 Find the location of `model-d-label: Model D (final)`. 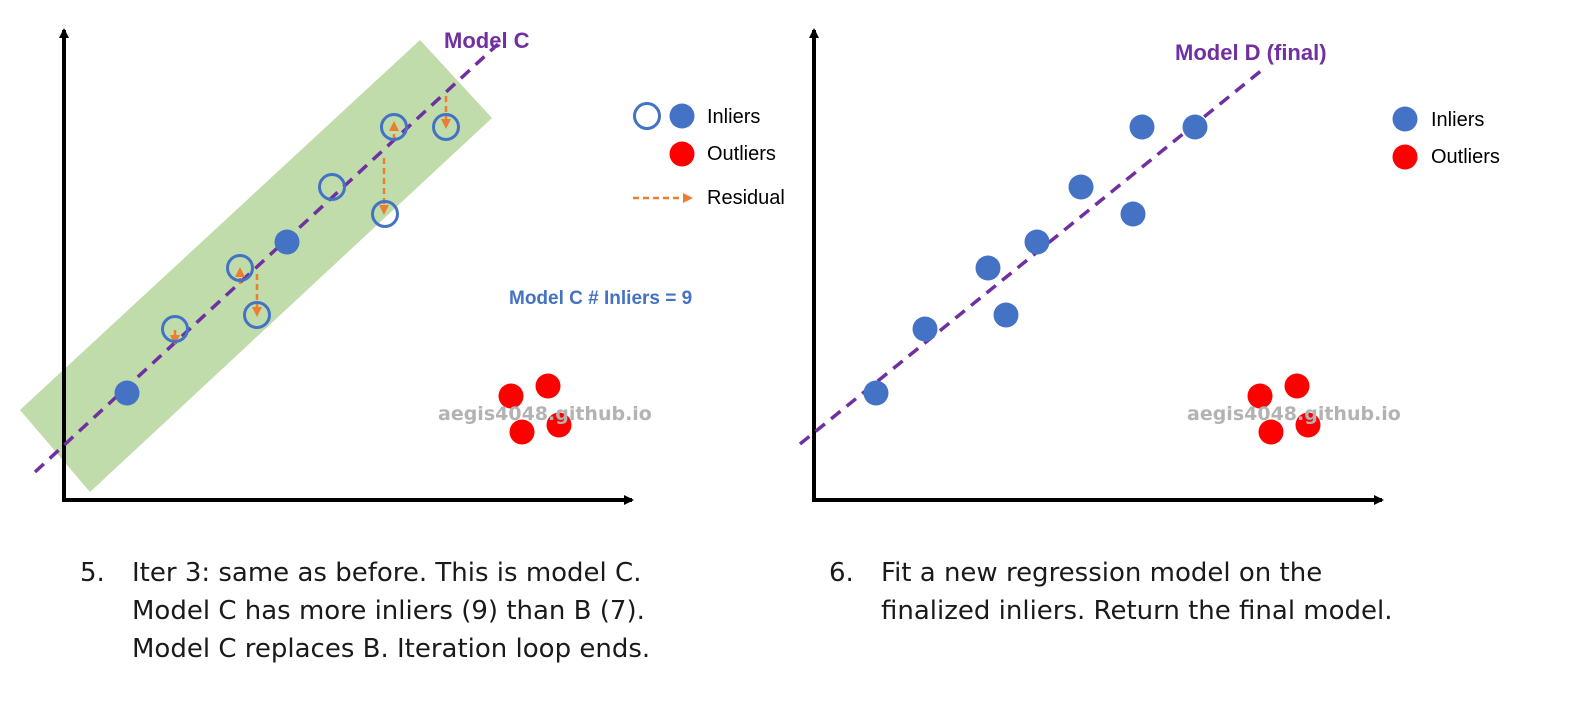

model-d-label: Model D (final) is located at coordinates (1251, 52).